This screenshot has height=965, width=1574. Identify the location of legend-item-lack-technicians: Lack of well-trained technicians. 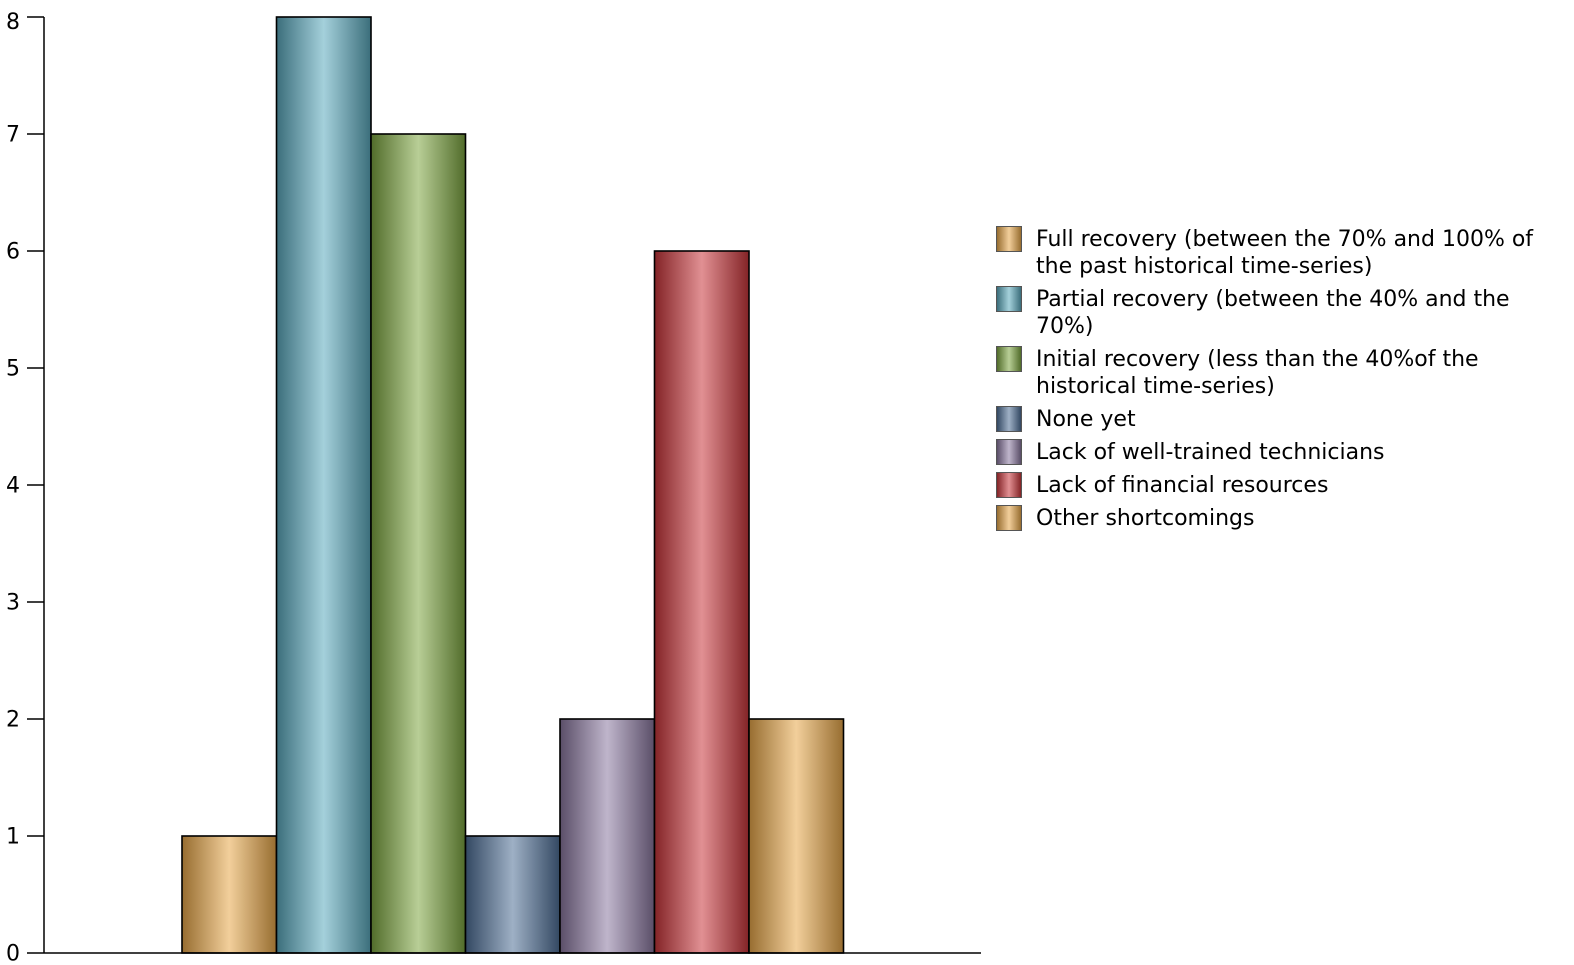
(1281, 452).